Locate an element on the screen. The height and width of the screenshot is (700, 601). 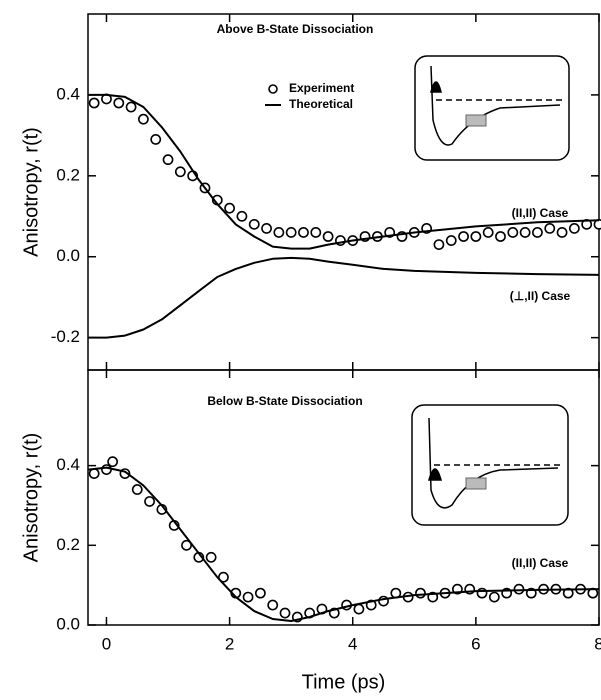
x-tick-label: 4 is located at coordinates (352, 643).